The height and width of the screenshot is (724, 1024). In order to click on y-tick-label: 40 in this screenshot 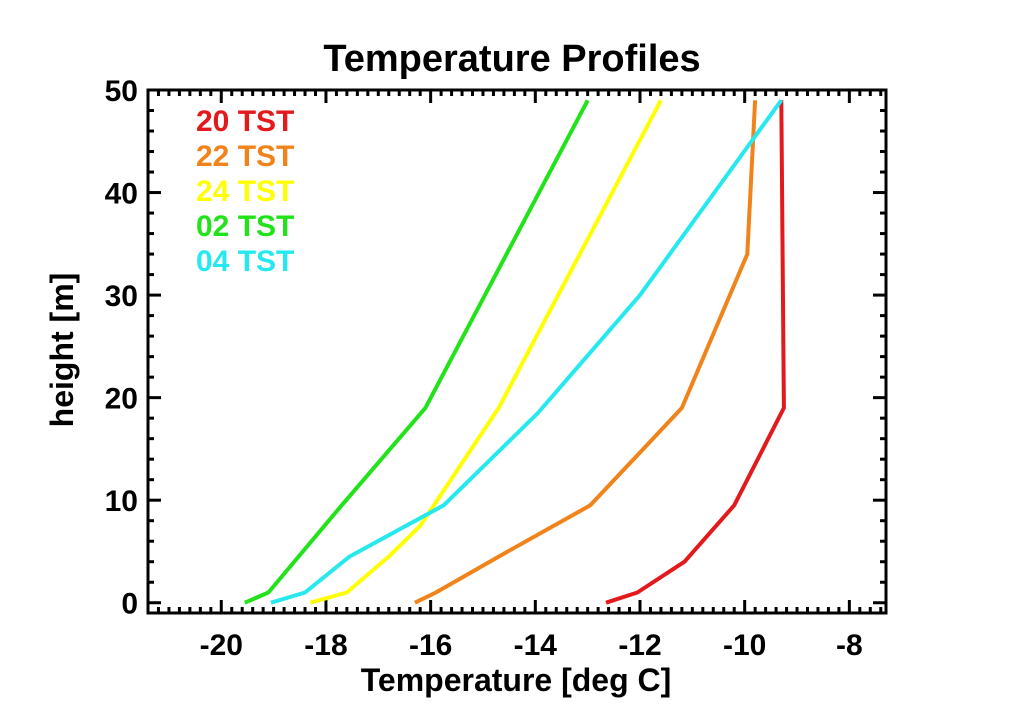, I will do `click(121, 194)`.